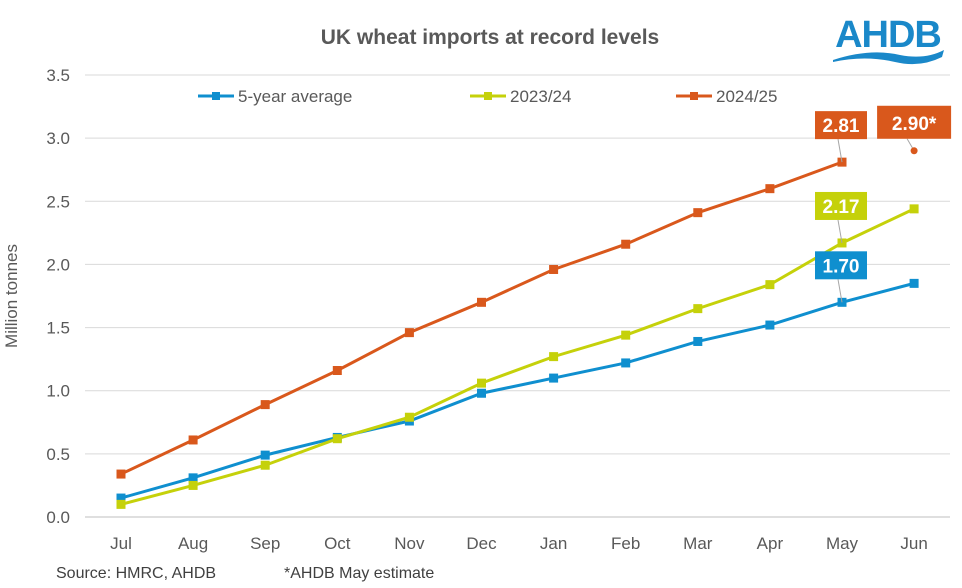  I want to click on legend-label: 5-year average, so click(295, 96).